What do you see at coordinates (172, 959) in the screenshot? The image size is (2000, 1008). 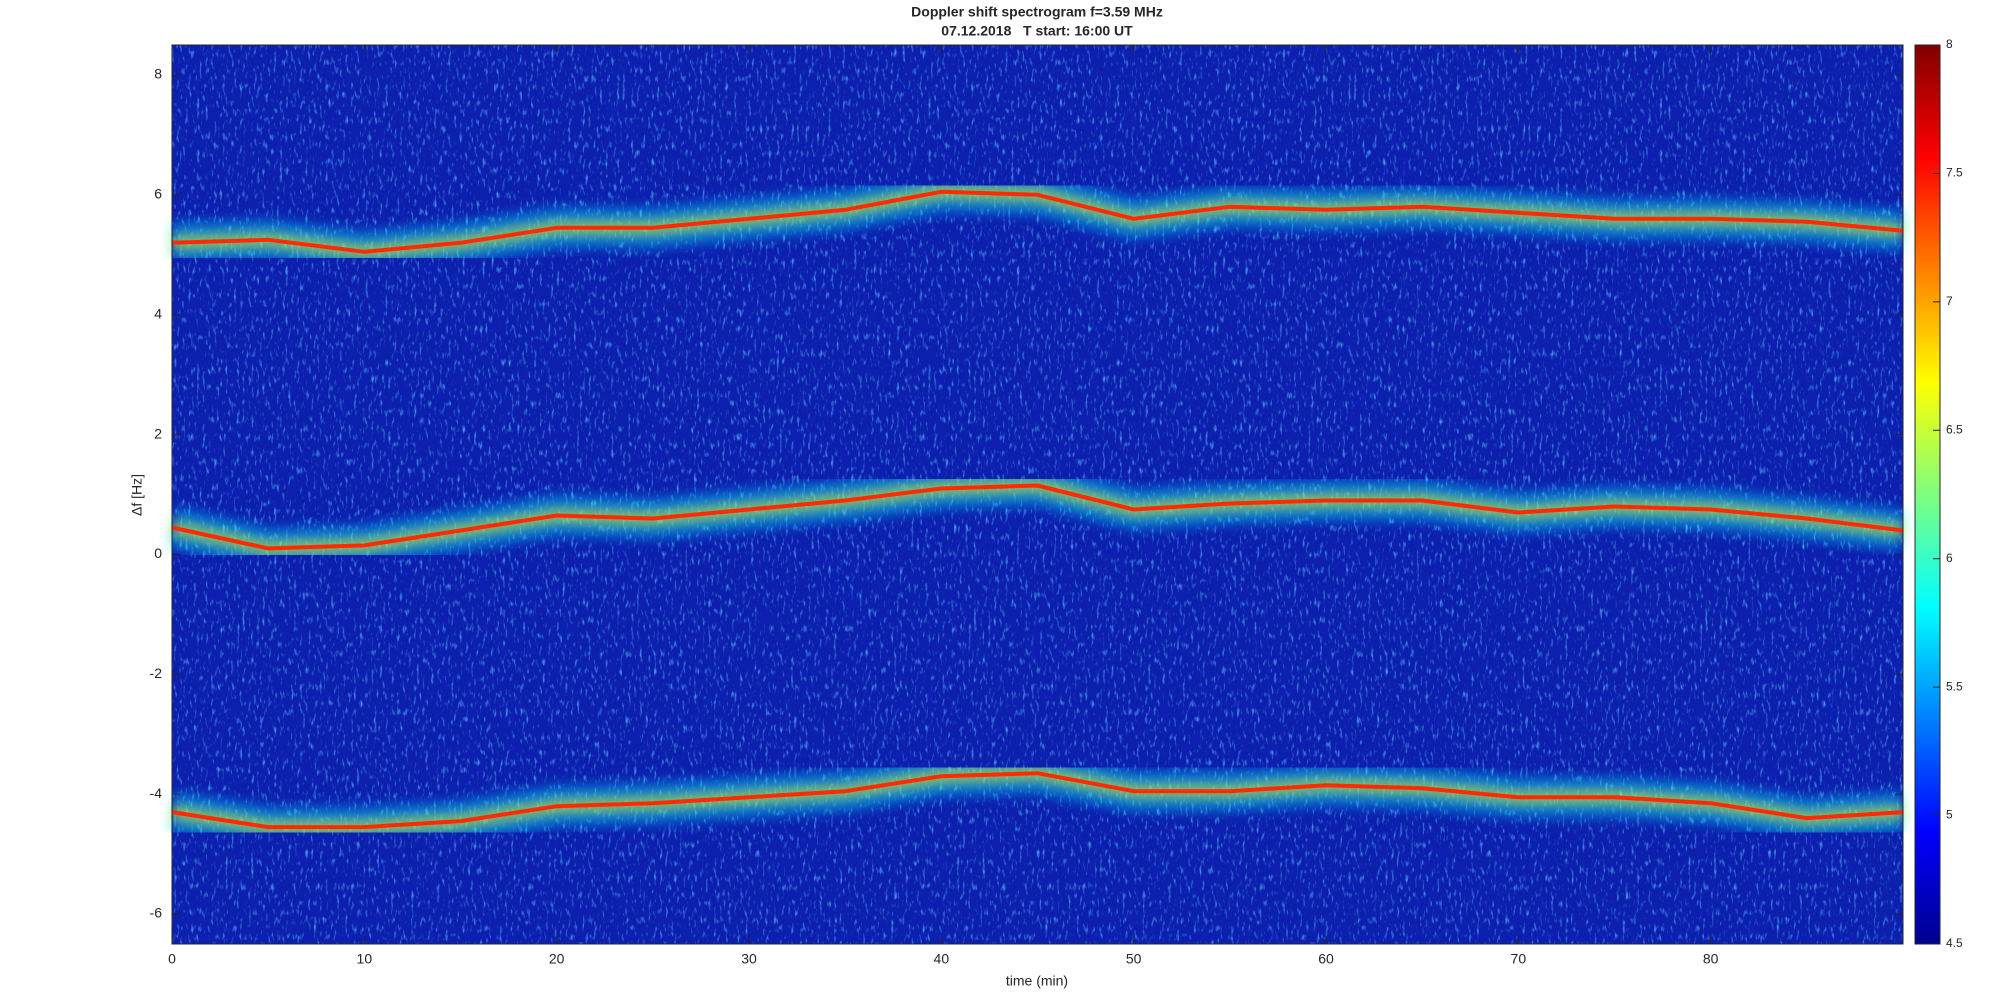 I see `x-tick-label: 0` at bounding box center [172, 959].